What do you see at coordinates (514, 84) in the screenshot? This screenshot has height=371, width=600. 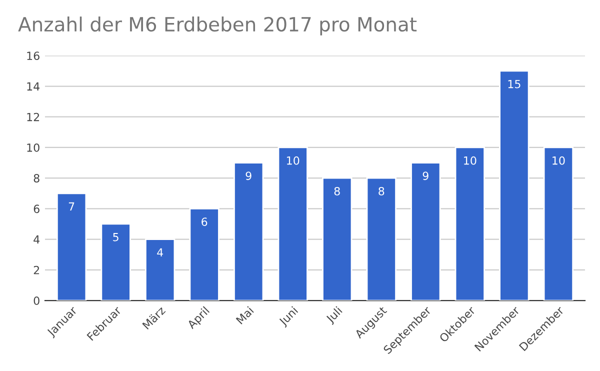 I see `data-label: 15` at bounding box center [514, 84].